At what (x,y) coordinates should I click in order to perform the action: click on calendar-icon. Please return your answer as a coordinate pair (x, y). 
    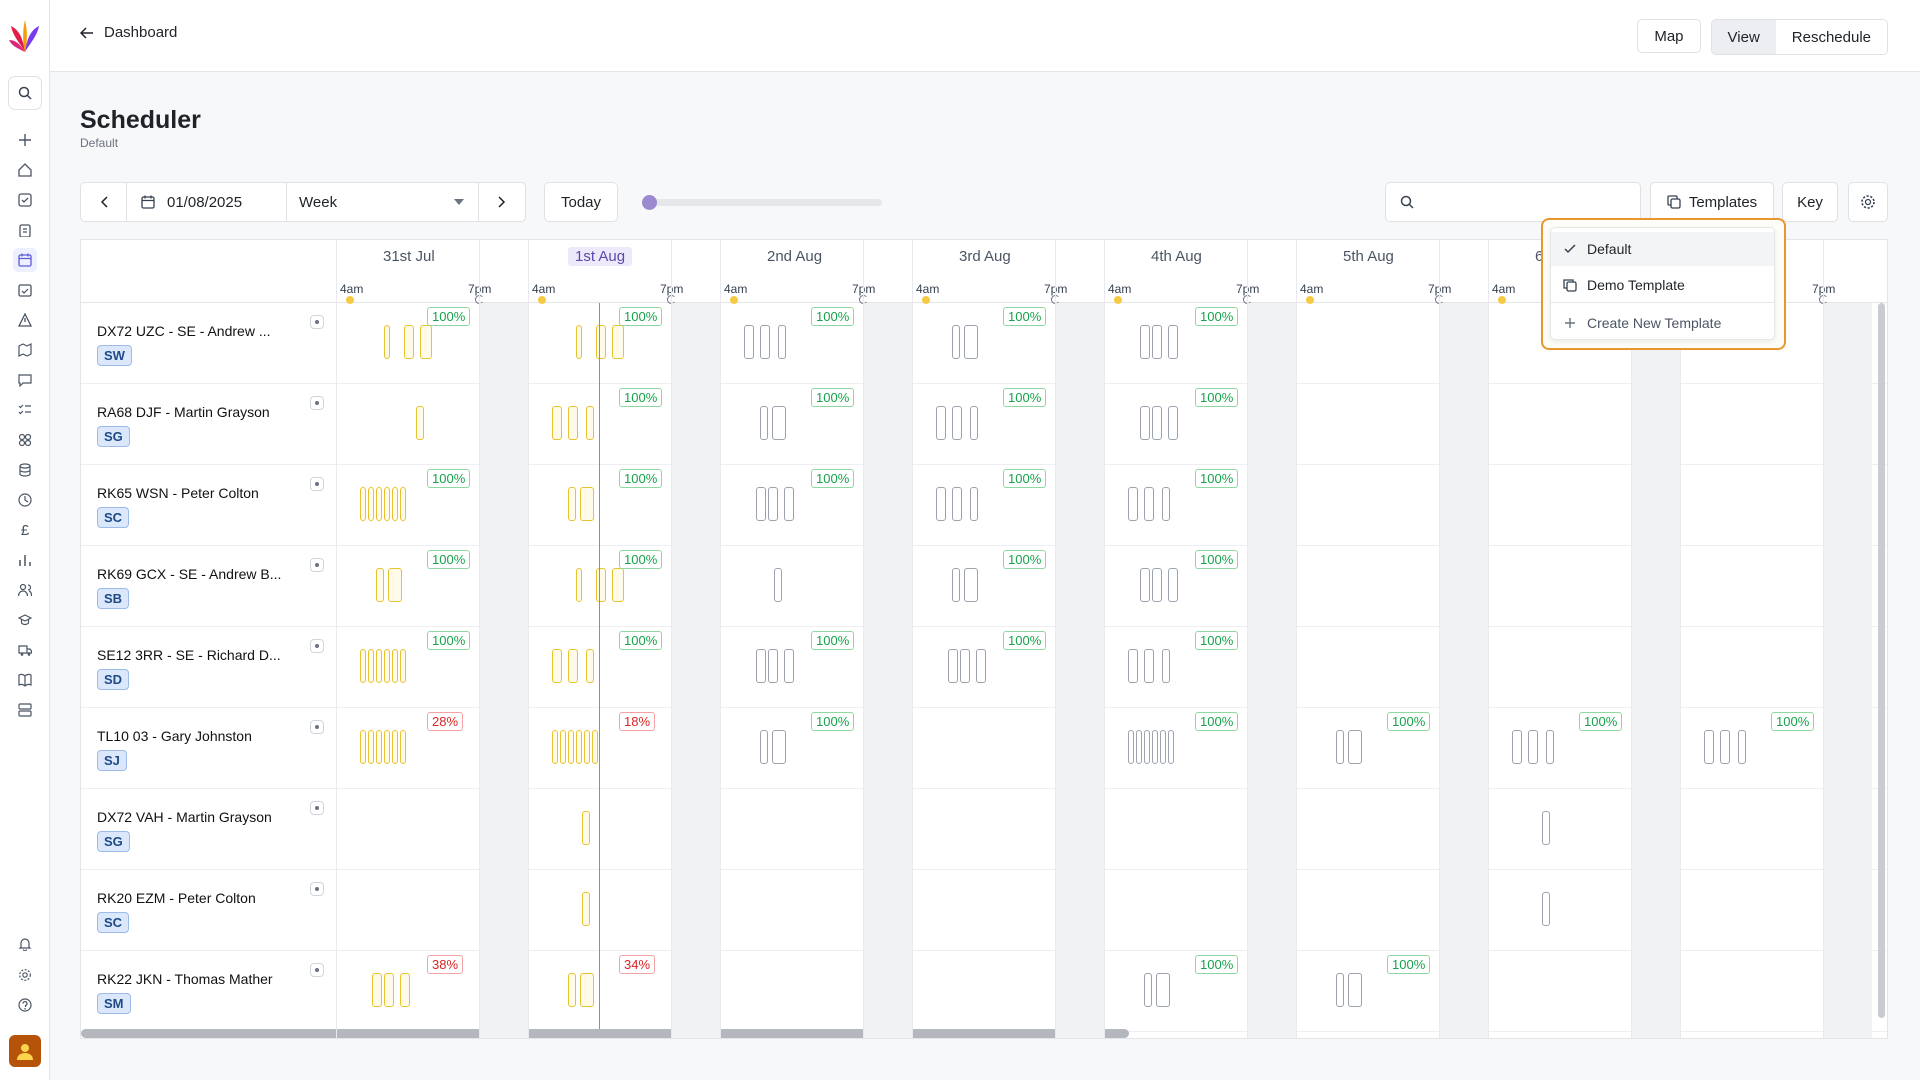
    Looking at the image, I should click on (25, 260).